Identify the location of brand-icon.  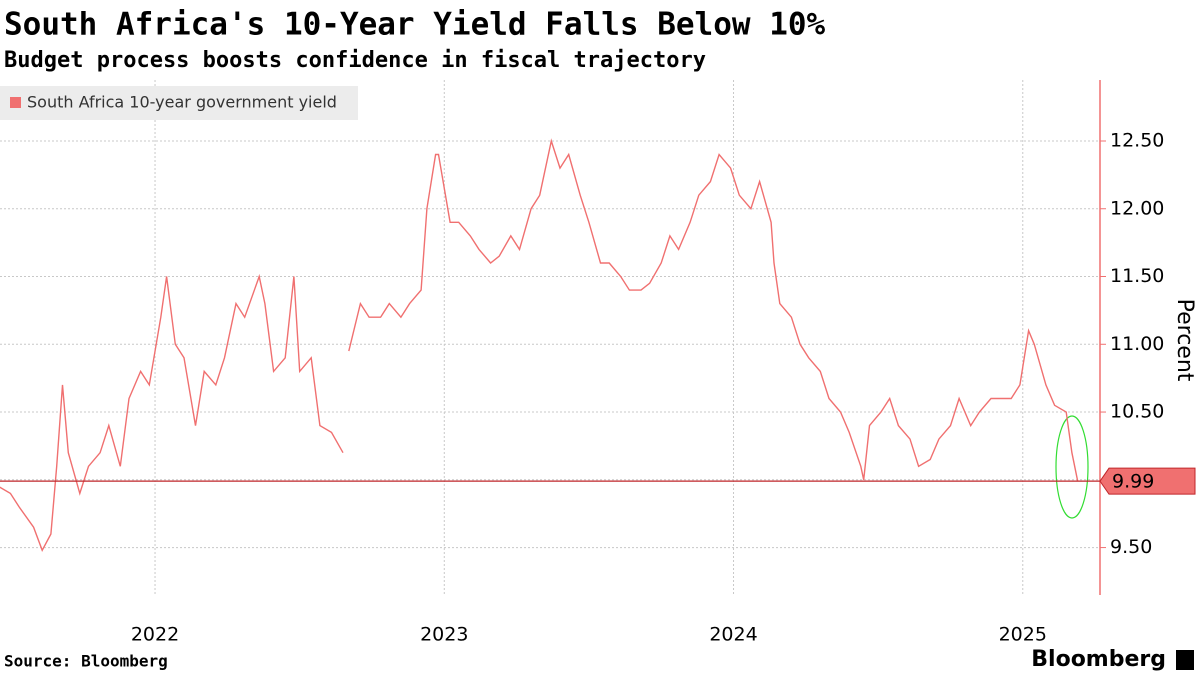
(1185, 660).